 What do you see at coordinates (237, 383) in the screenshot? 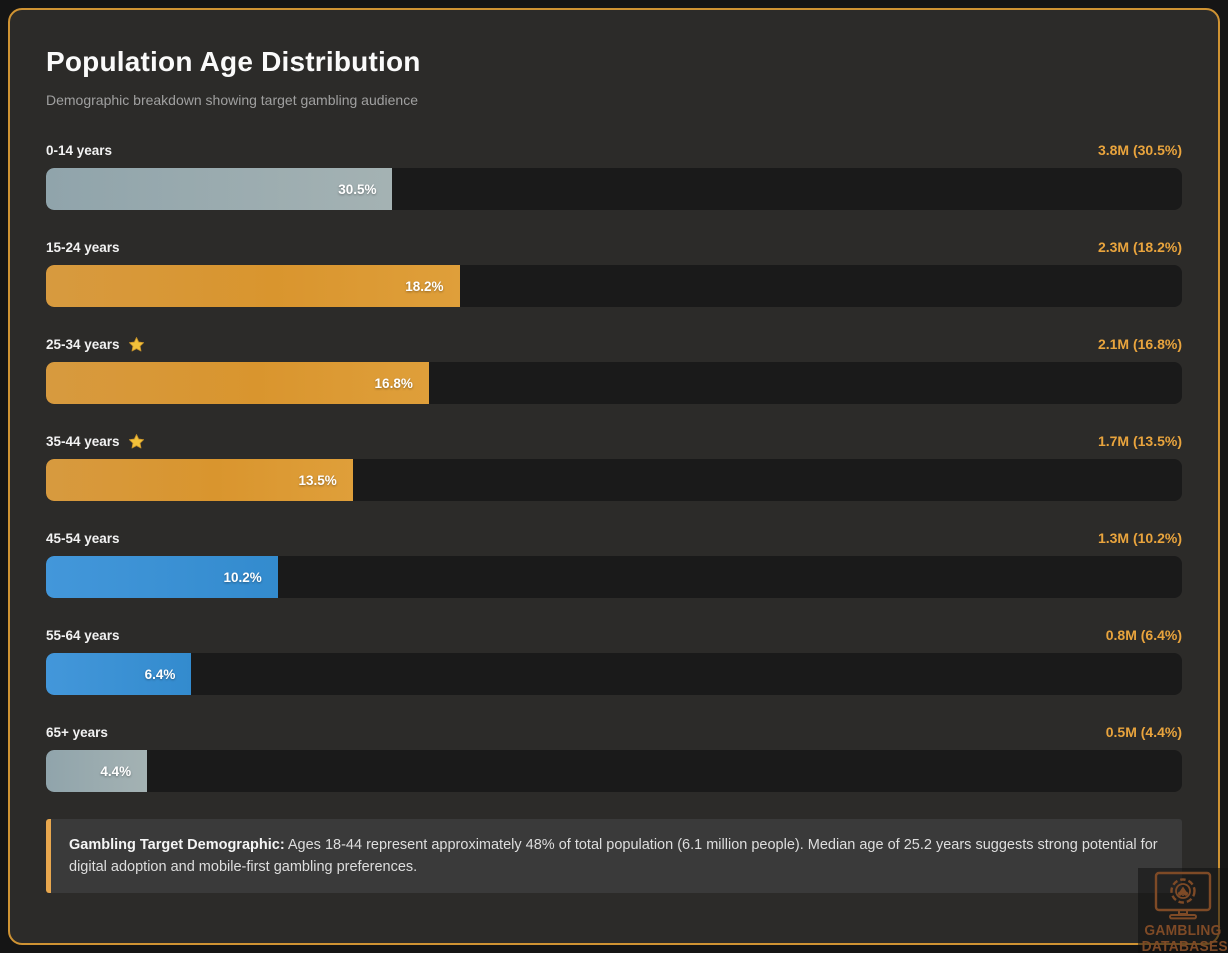
I see `bar-fill: 16.8%` at bounding box center [237, 383].